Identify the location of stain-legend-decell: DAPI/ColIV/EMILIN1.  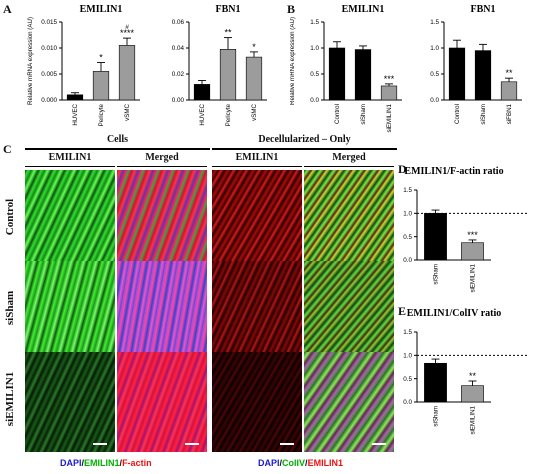
(300, 463).